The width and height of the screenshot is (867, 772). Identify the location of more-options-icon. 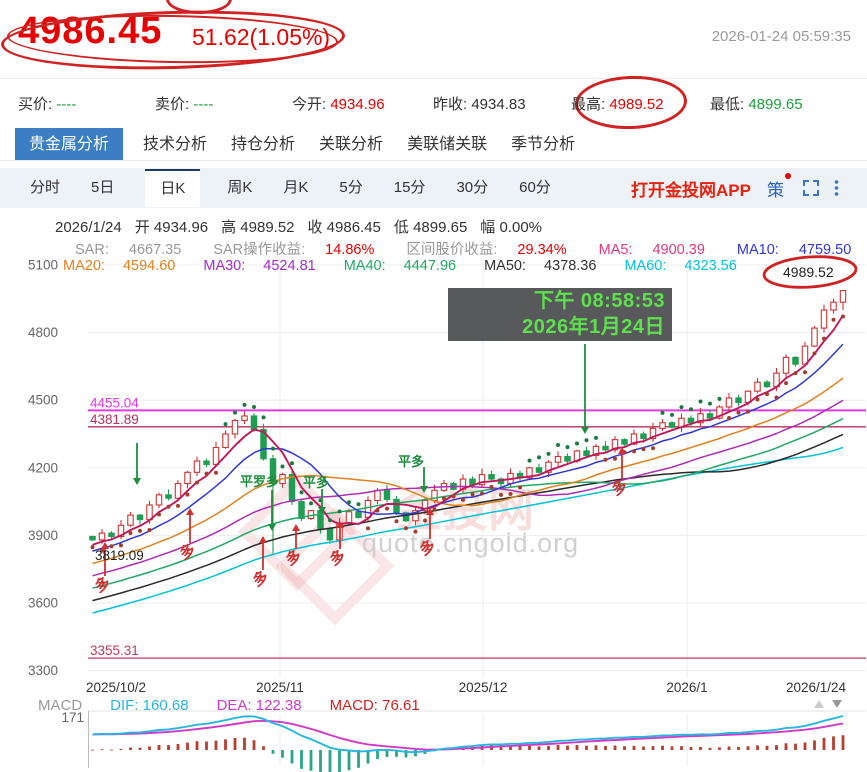
(836, 188).